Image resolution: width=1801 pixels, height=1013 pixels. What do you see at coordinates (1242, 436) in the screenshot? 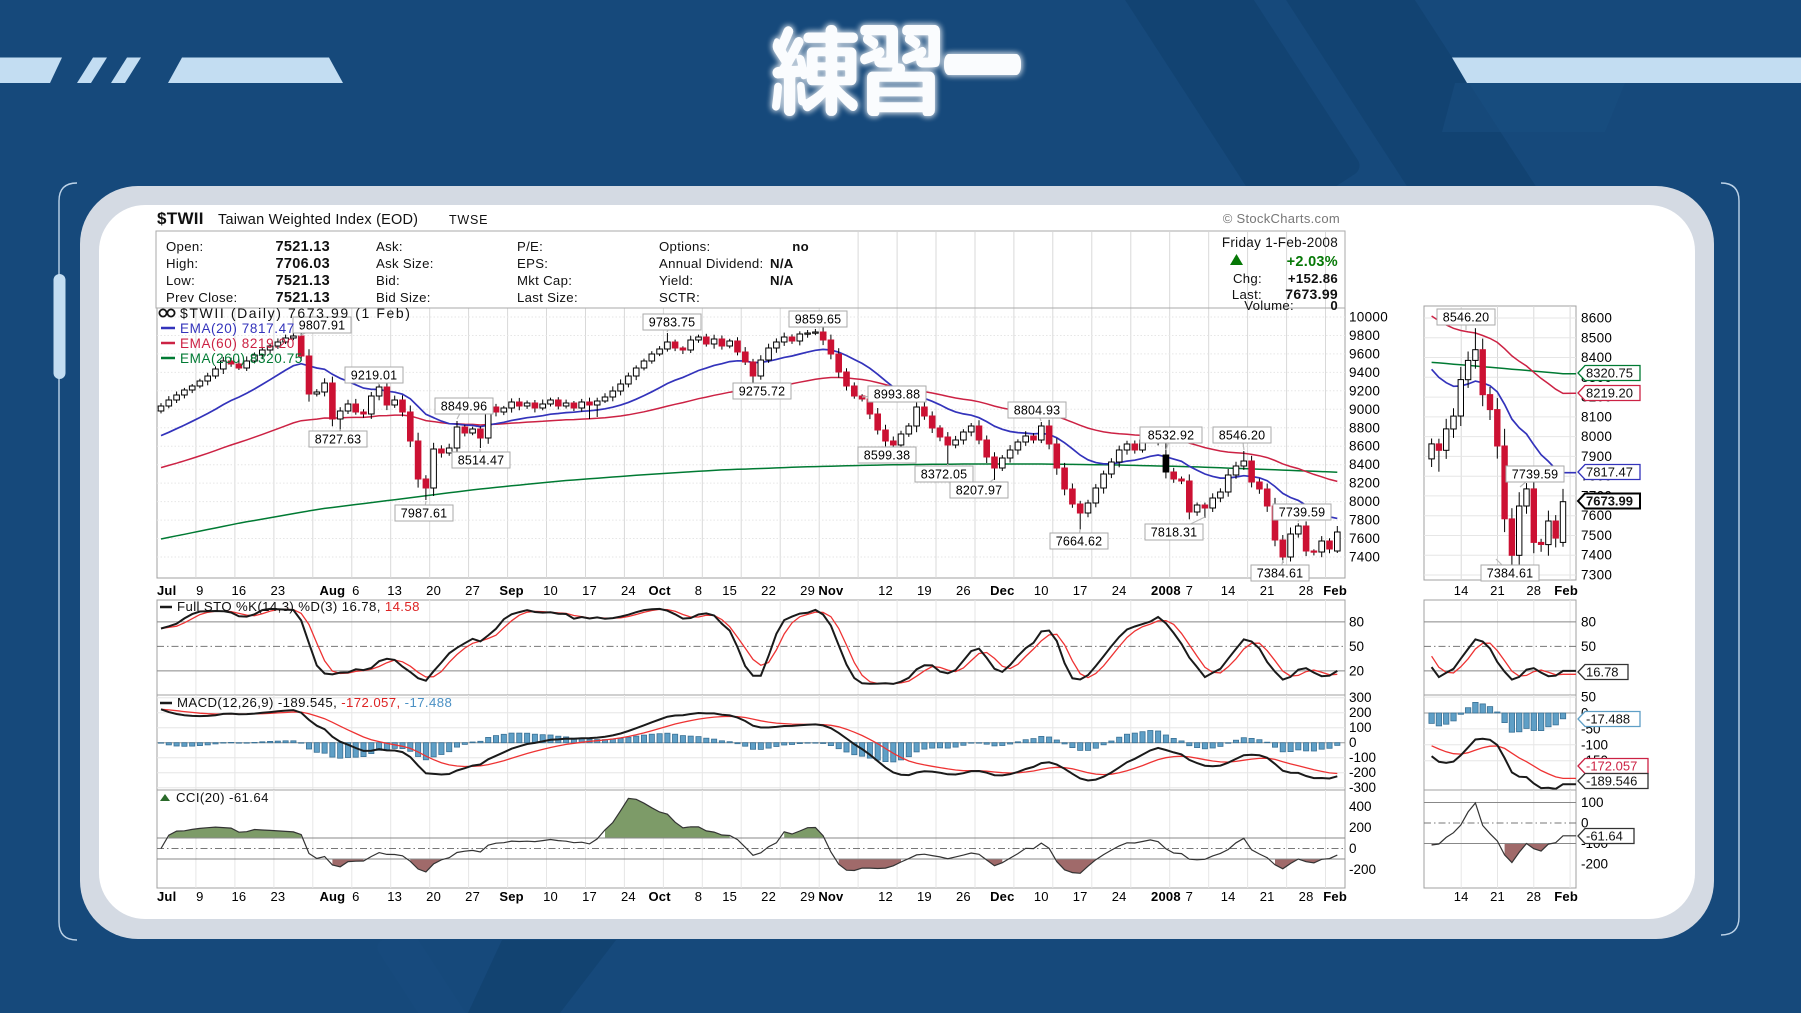
I see `svg-text: 8546.20` at bounding box center [1242, 436].